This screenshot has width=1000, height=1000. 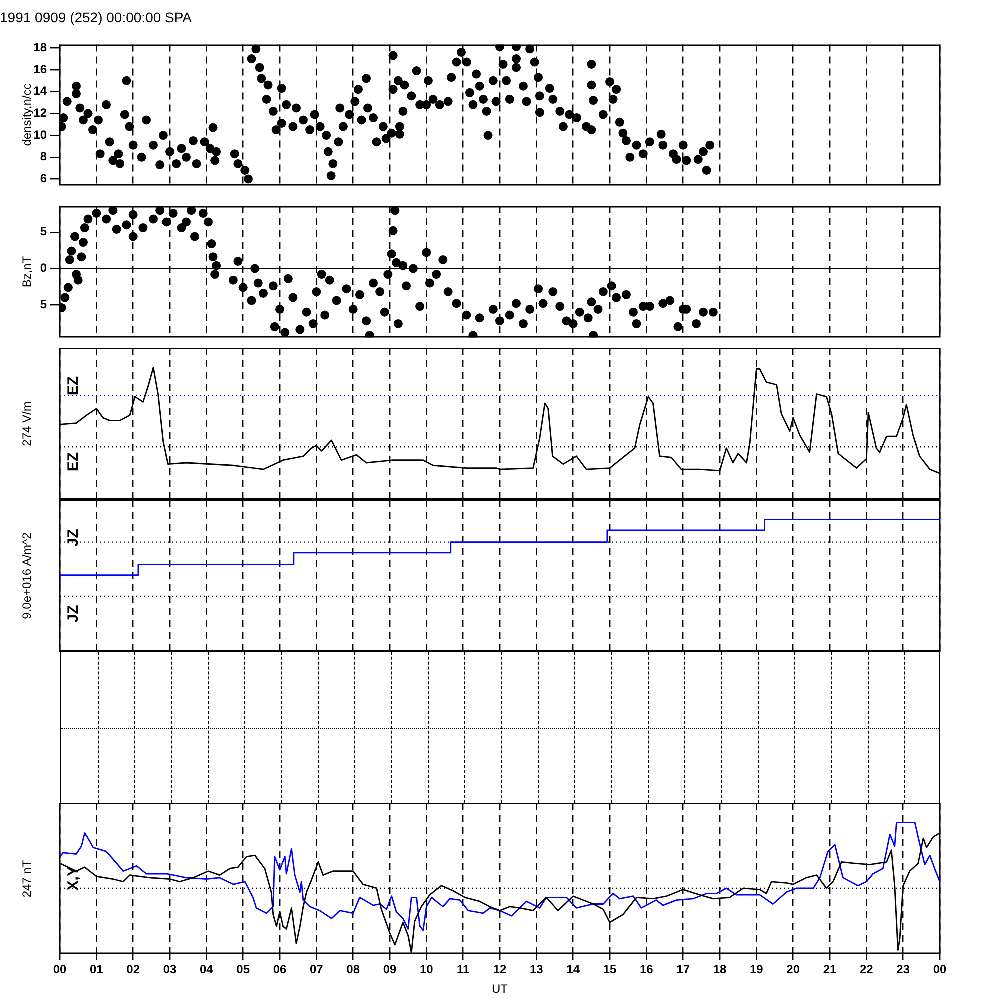 What do you see at coordinates (867, 969) in the screenshot?
I see `x-tick-label: 22` at bounding box center [867, 969].